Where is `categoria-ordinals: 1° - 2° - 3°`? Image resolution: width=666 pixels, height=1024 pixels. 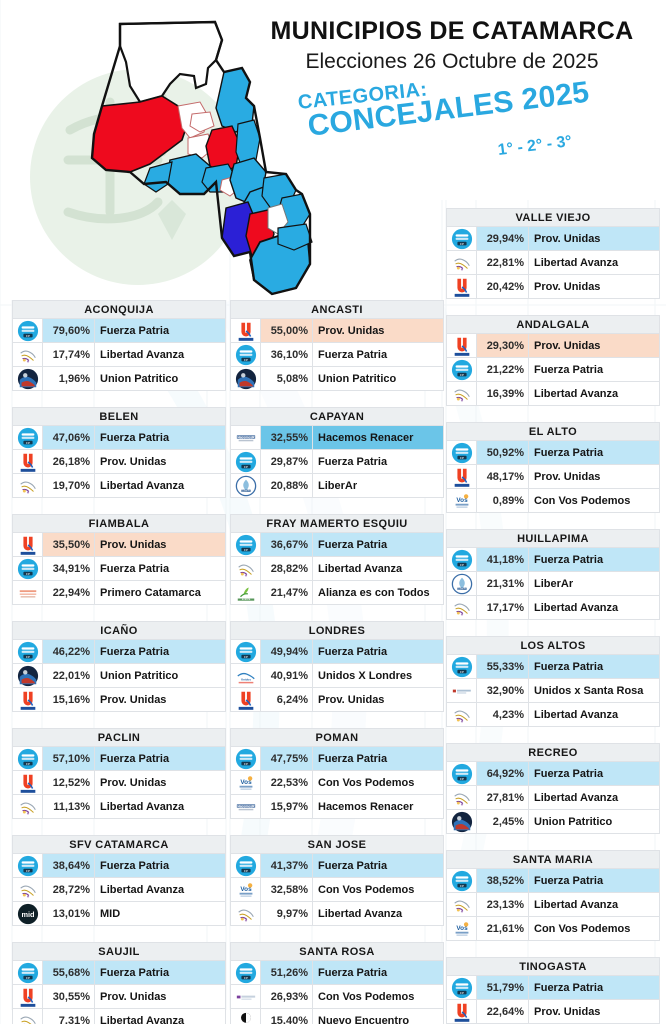 categoria-ordinals: 1° - 2° - 3° is located at coordinates (534, 146).